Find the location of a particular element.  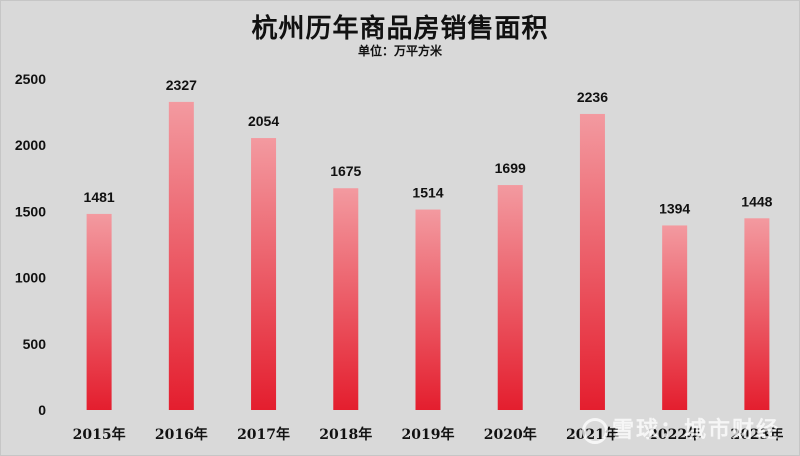

data-label: 1699 is located at coordinates (510, 168).